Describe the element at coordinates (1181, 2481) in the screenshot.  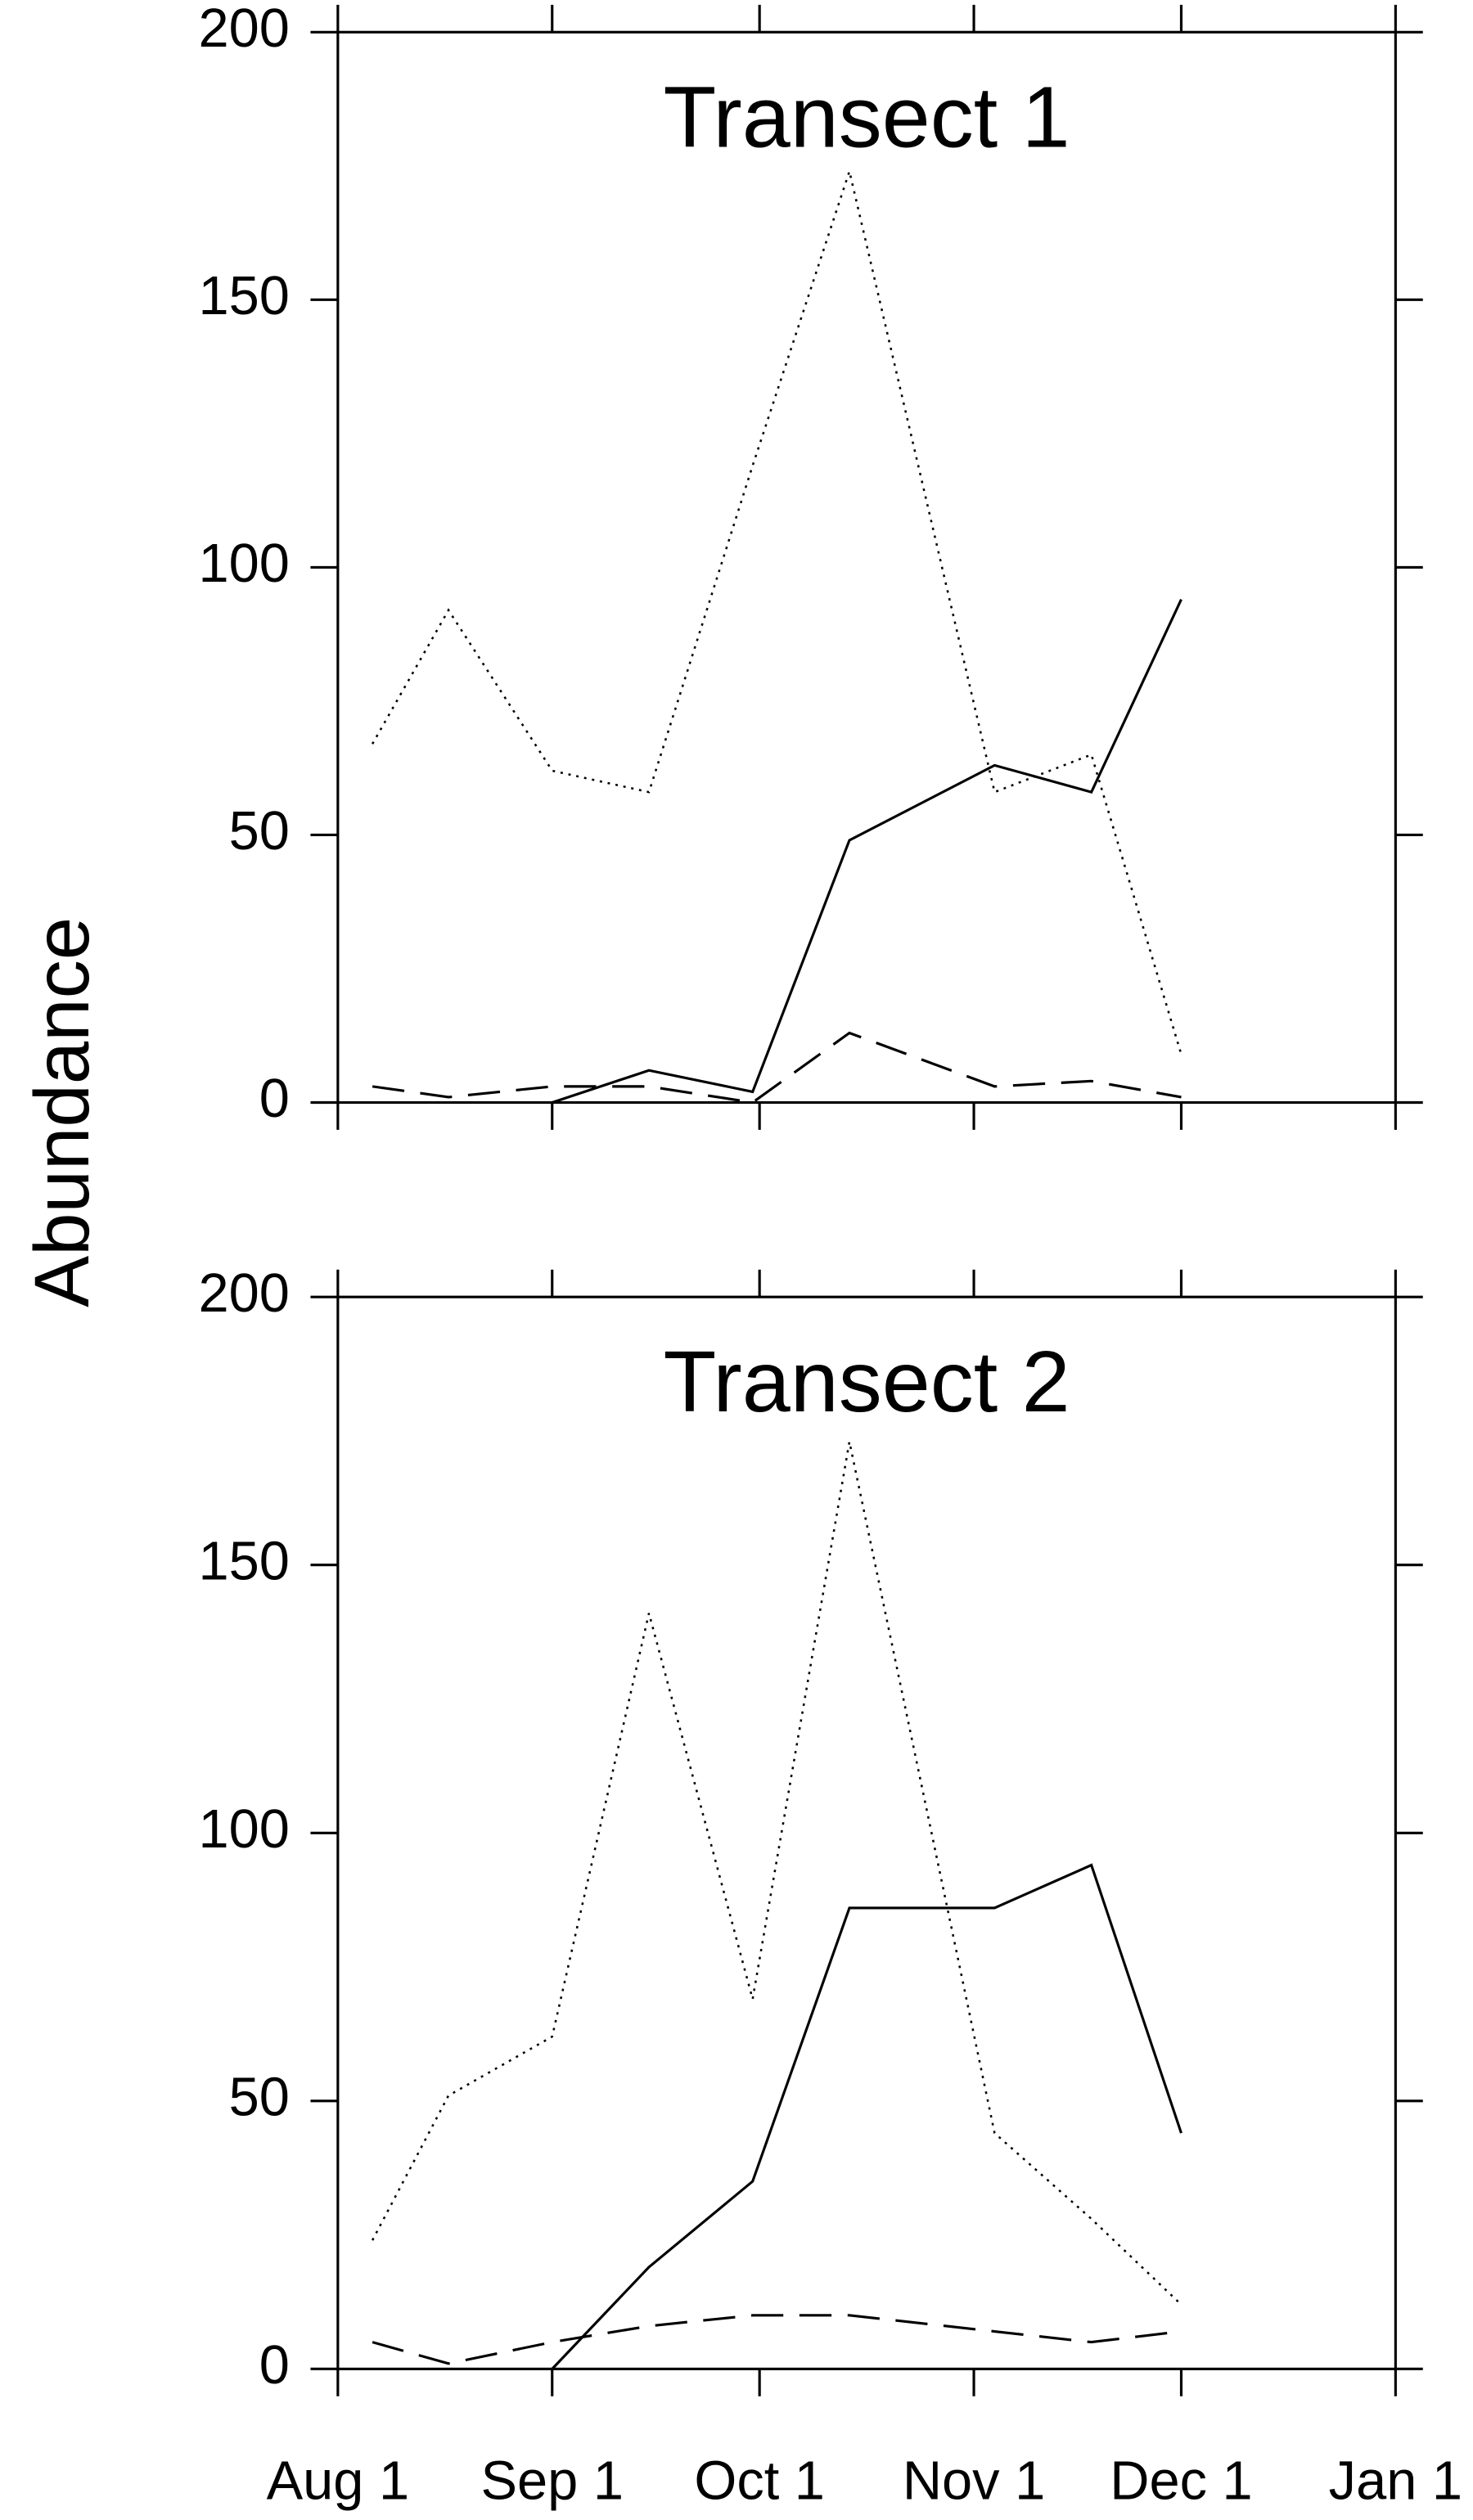
I see `x-tick-label: Dec 1` at that location.